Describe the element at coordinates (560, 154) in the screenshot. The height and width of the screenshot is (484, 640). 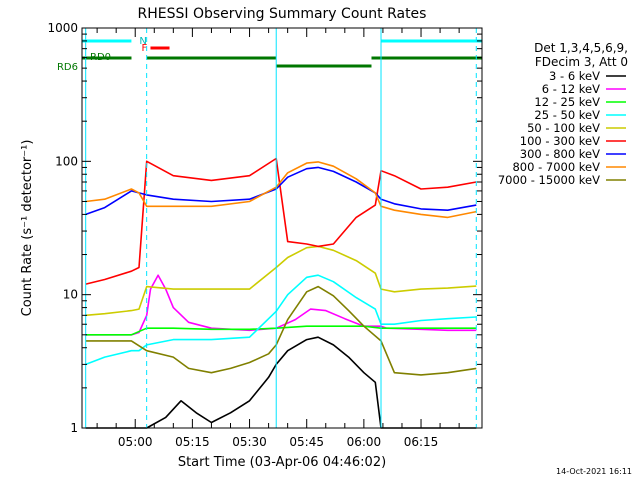
I see `legend-label: 300 - 800 keV` at that location.